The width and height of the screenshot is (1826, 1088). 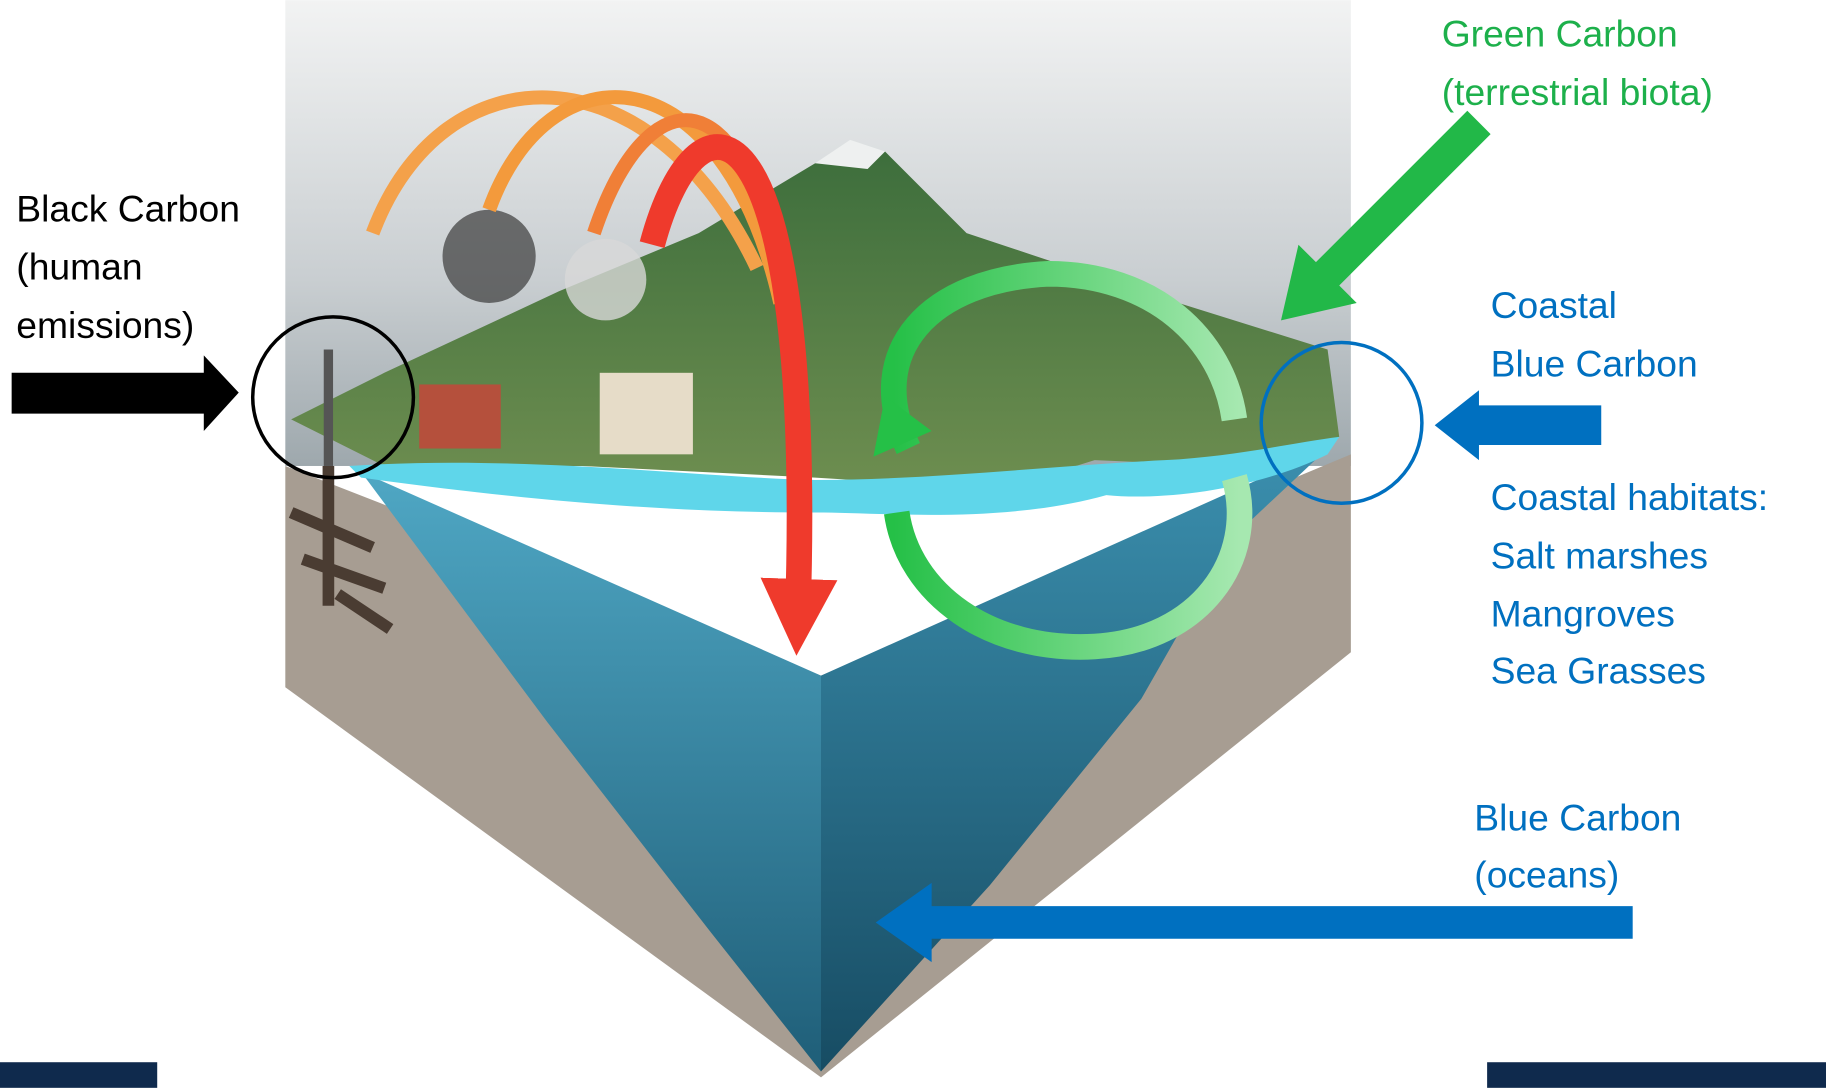 I want to click on label: Coastal, so click(x=1554, y=305).